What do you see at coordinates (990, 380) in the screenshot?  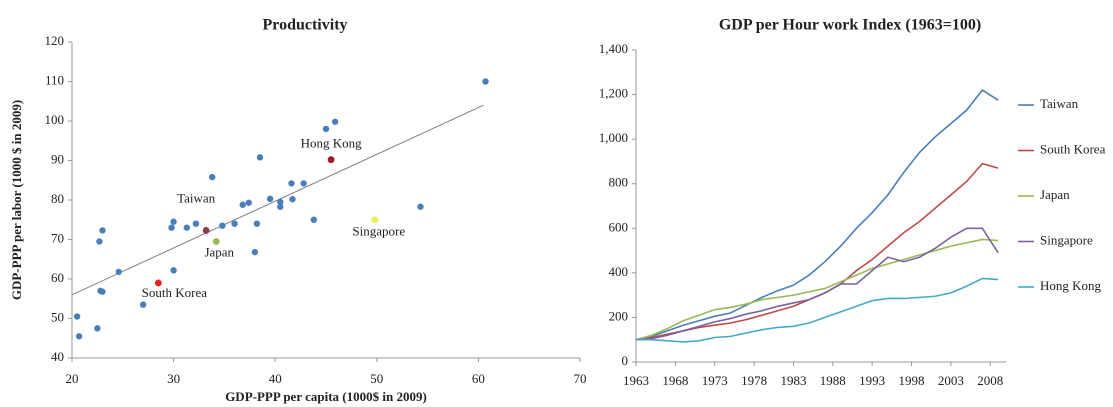 I see `x-tick-label: 2008` at bounding box center [990, 380].